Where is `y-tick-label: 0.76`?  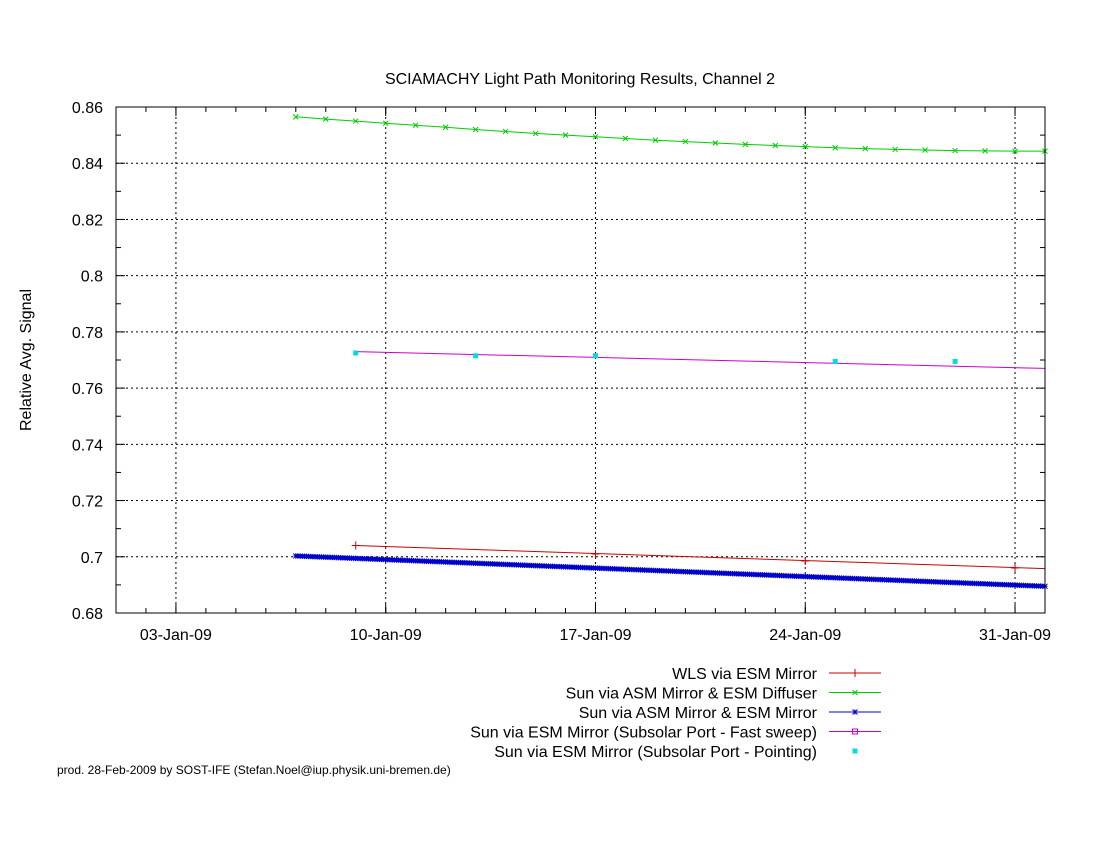 y-tick-label: 0.76 is located at coordinates (87, 389).